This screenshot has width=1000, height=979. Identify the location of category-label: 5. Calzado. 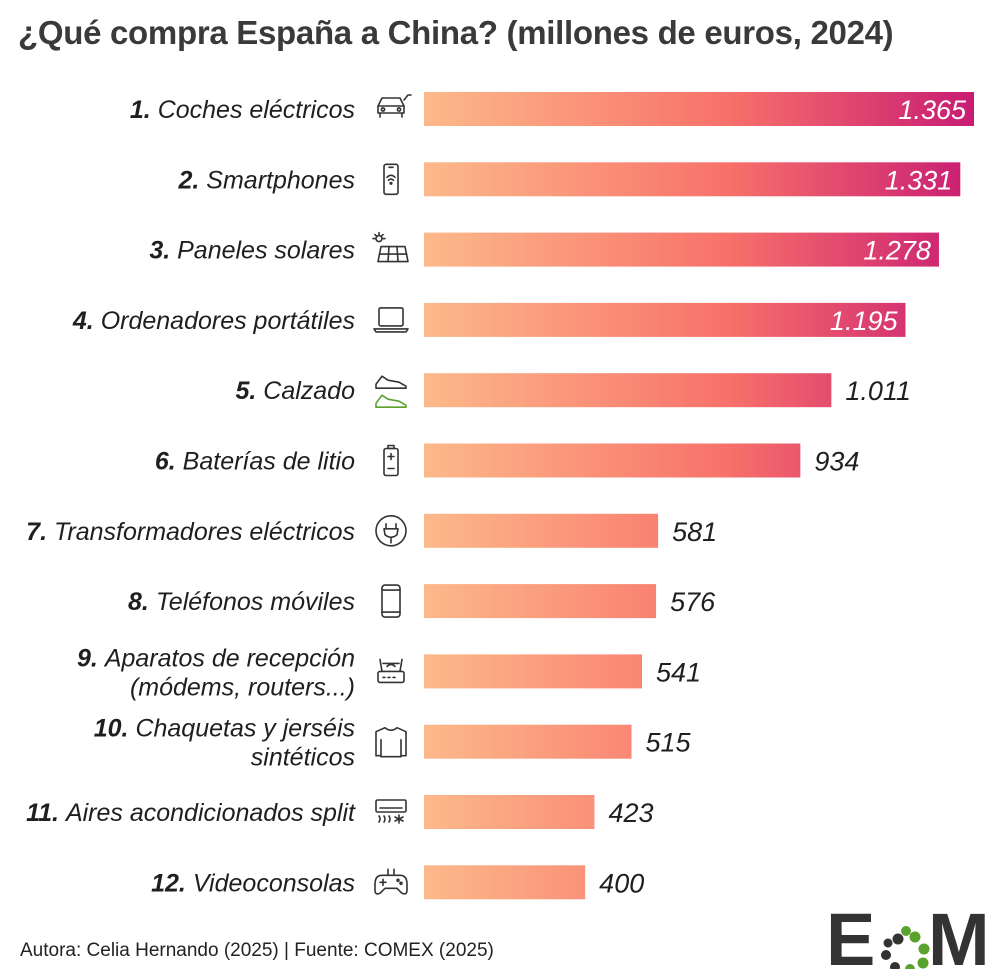
(295, 391).